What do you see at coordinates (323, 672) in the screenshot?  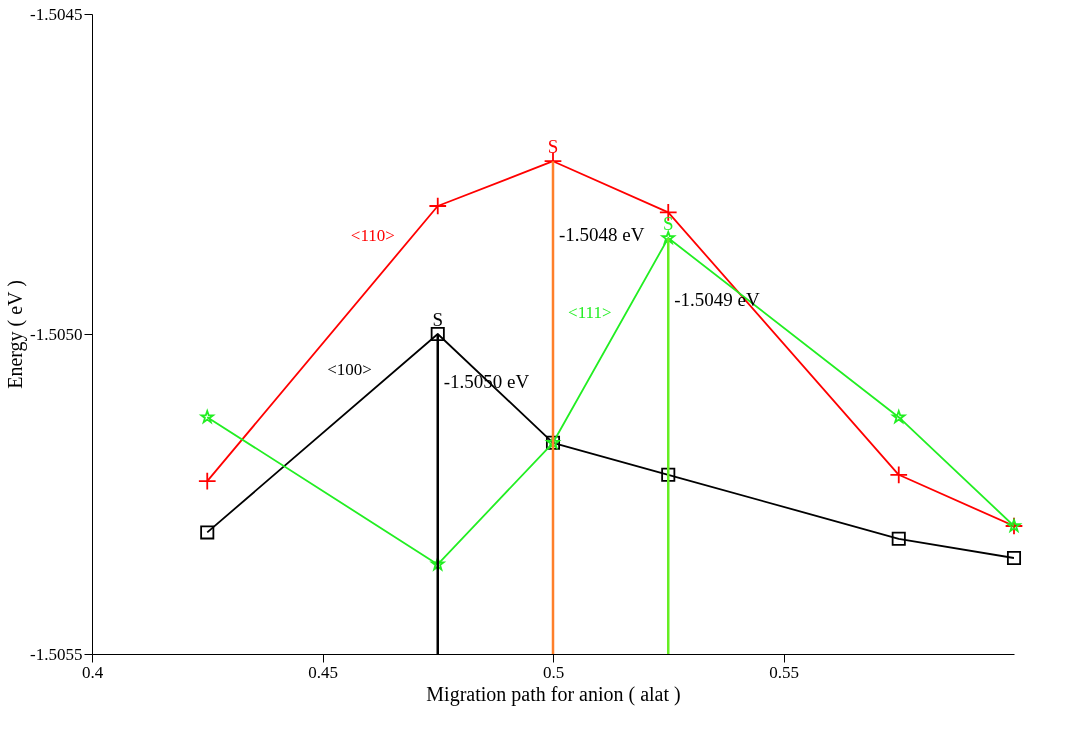 I see `x-tick-label: 0.45` at bounding box center [323, 672].